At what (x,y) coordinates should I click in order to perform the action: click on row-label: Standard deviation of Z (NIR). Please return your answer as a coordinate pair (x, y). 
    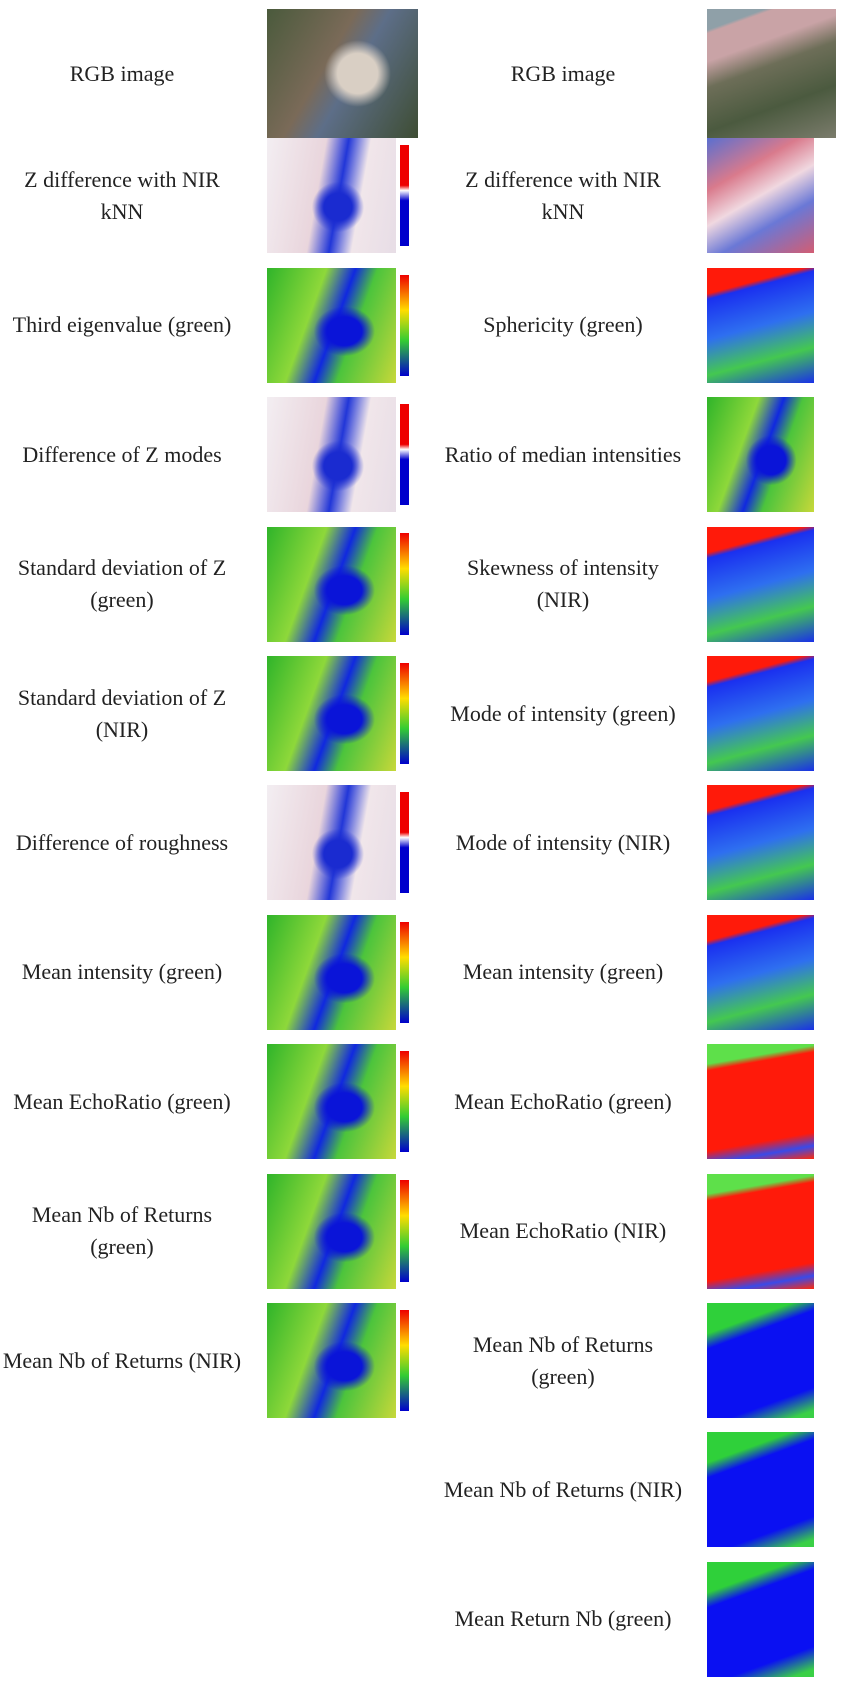
    Looking at the image, I should click on (122, 713).